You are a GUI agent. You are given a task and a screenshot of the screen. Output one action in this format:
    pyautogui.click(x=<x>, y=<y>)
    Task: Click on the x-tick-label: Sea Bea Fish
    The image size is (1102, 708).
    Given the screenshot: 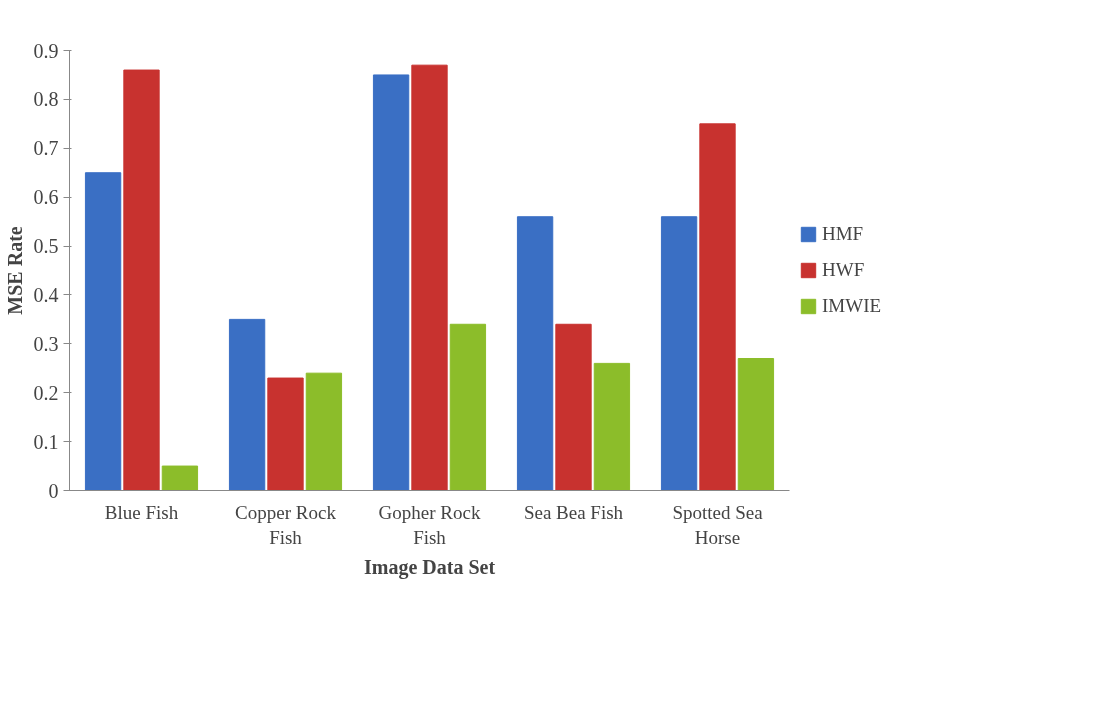 What is the action you would take?
    pyautogui.click(x=573, y=512)
    